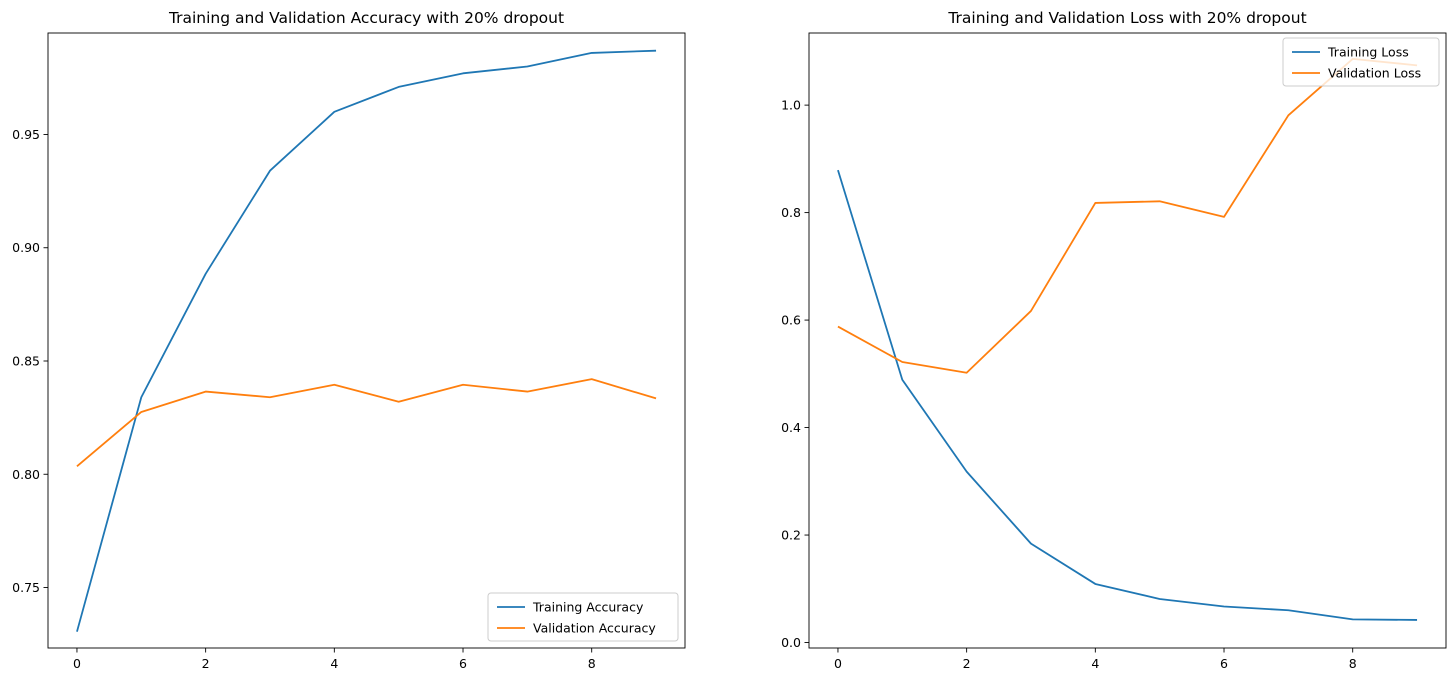  Describe the element at coordinates (26, 247) in the screenshot. I see `accuracy-y-tick-label: 0.90` at that location.